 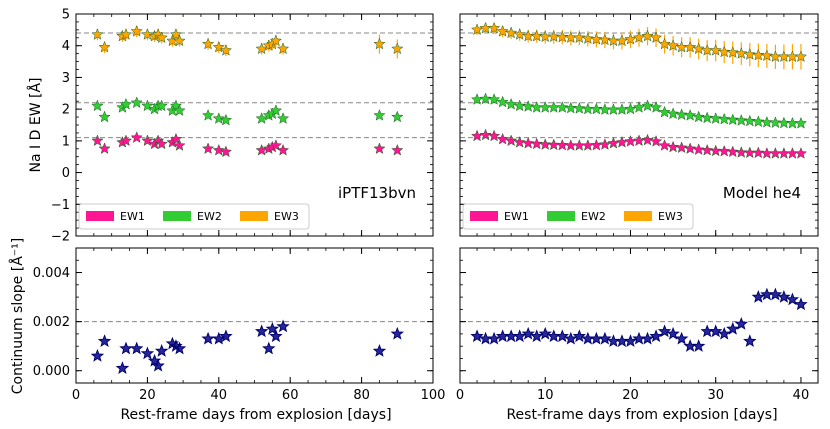 What do you see at coordinates (35, 125) in the screenshot?
I see `top-ylabel: Na I D EW [Å]` at bounding box center [35, 125].